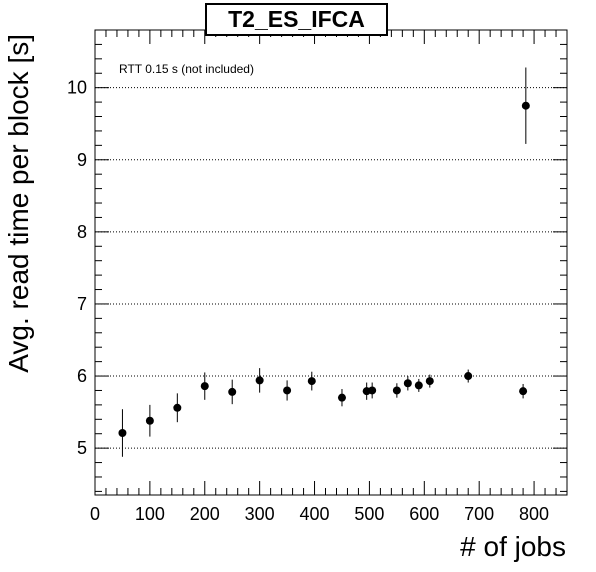 This screenshot has height=572, width=596. Describe the element at coordinates (18, 203) in the screenshot. I see `y-axis-title: Avg. read time per block [s]` at that location.